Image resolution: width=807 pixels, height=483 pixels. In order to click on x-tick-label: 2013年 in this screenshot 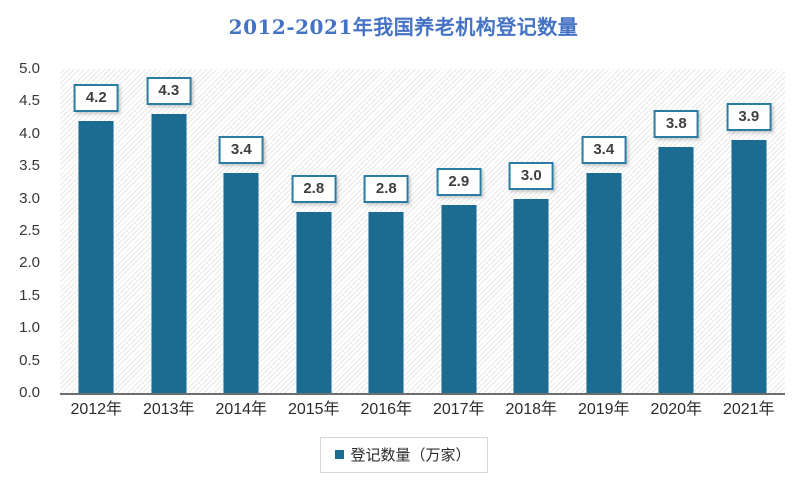, I will do `click(168, 409)`.